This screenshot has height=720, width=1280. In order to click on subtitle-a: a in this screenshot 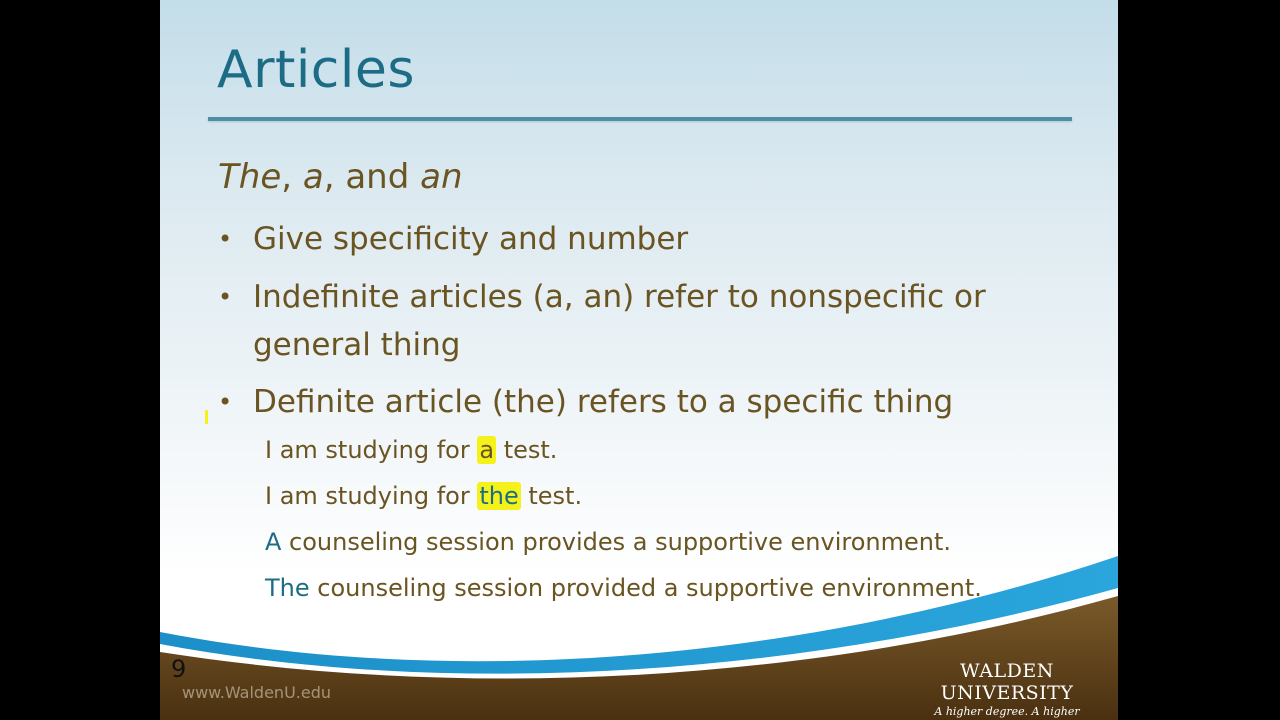, I will do `click(313, 177)`.